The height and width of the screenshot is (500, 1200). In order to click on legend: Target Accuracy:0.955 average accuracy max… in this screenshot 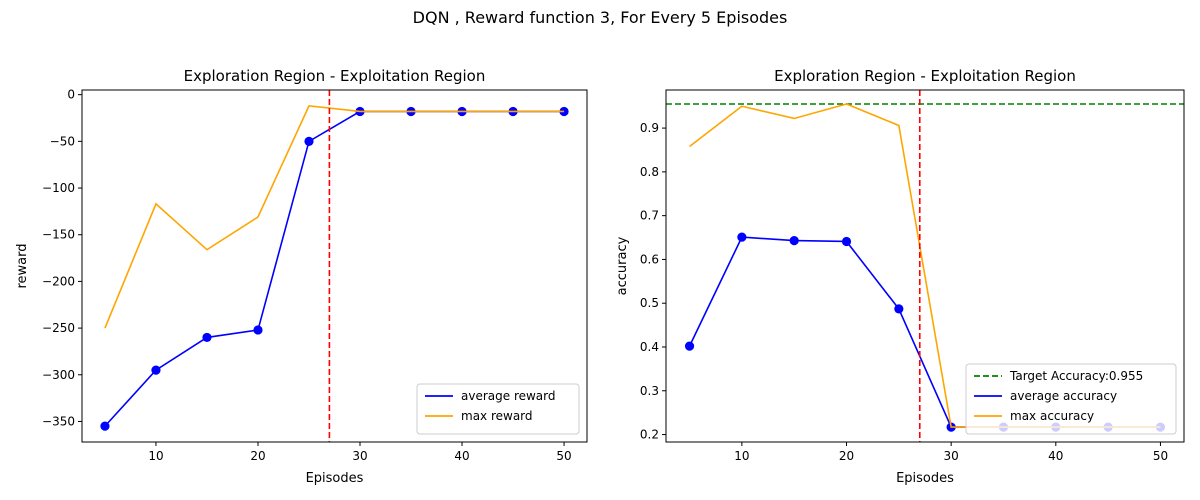, I will do `click(1071, 399)`.